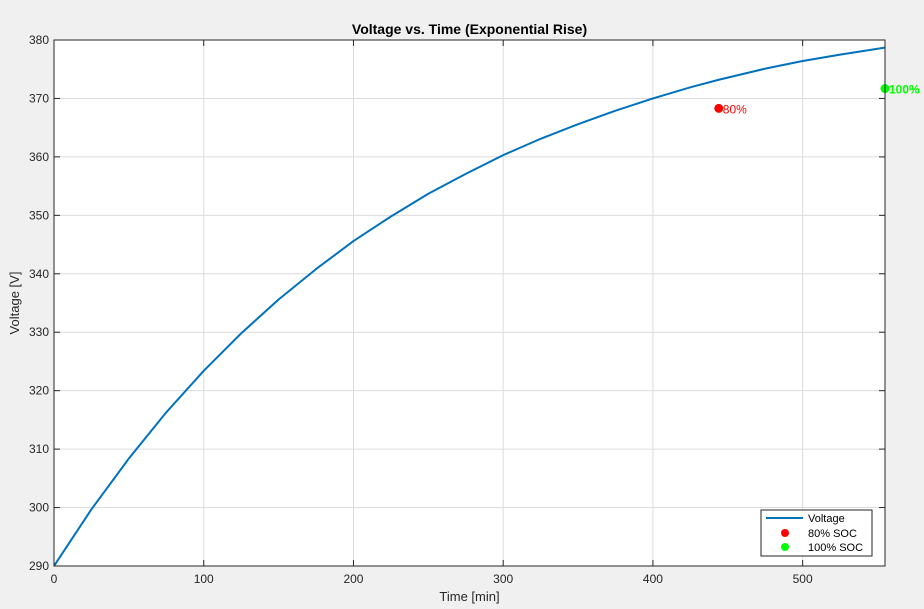  What do you see at coordinates (469, 29) in the screenshot?
I see `chart-title: Voltage vs. Time (Exponential Rise)` at bounding box center [469, 29].